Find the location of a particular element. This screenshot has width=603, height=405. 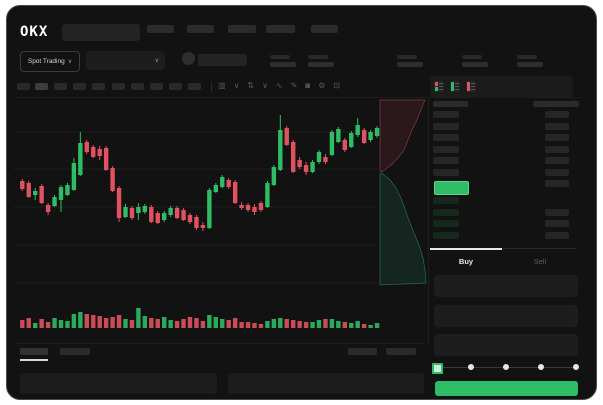

orderbook-header-amount is located at coordinates (556, 104).